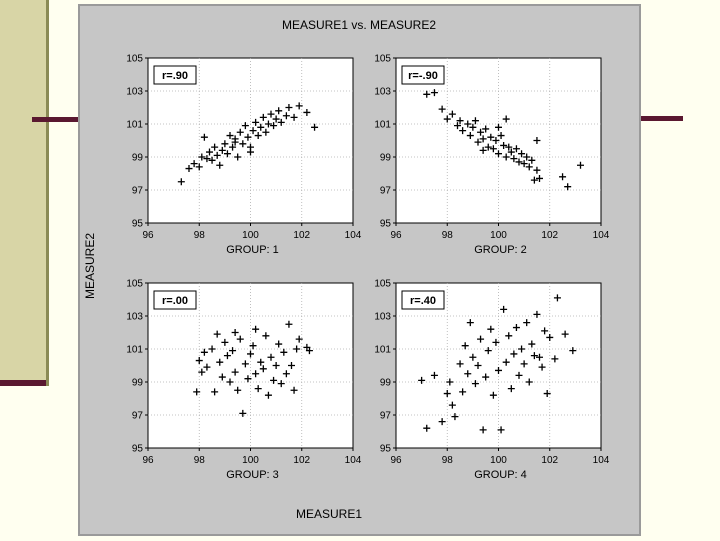 This screenshot has height=541, width=720. Describe the element at coordinates (47, 193) in the screenshot. I see `panel-edge` at that location.